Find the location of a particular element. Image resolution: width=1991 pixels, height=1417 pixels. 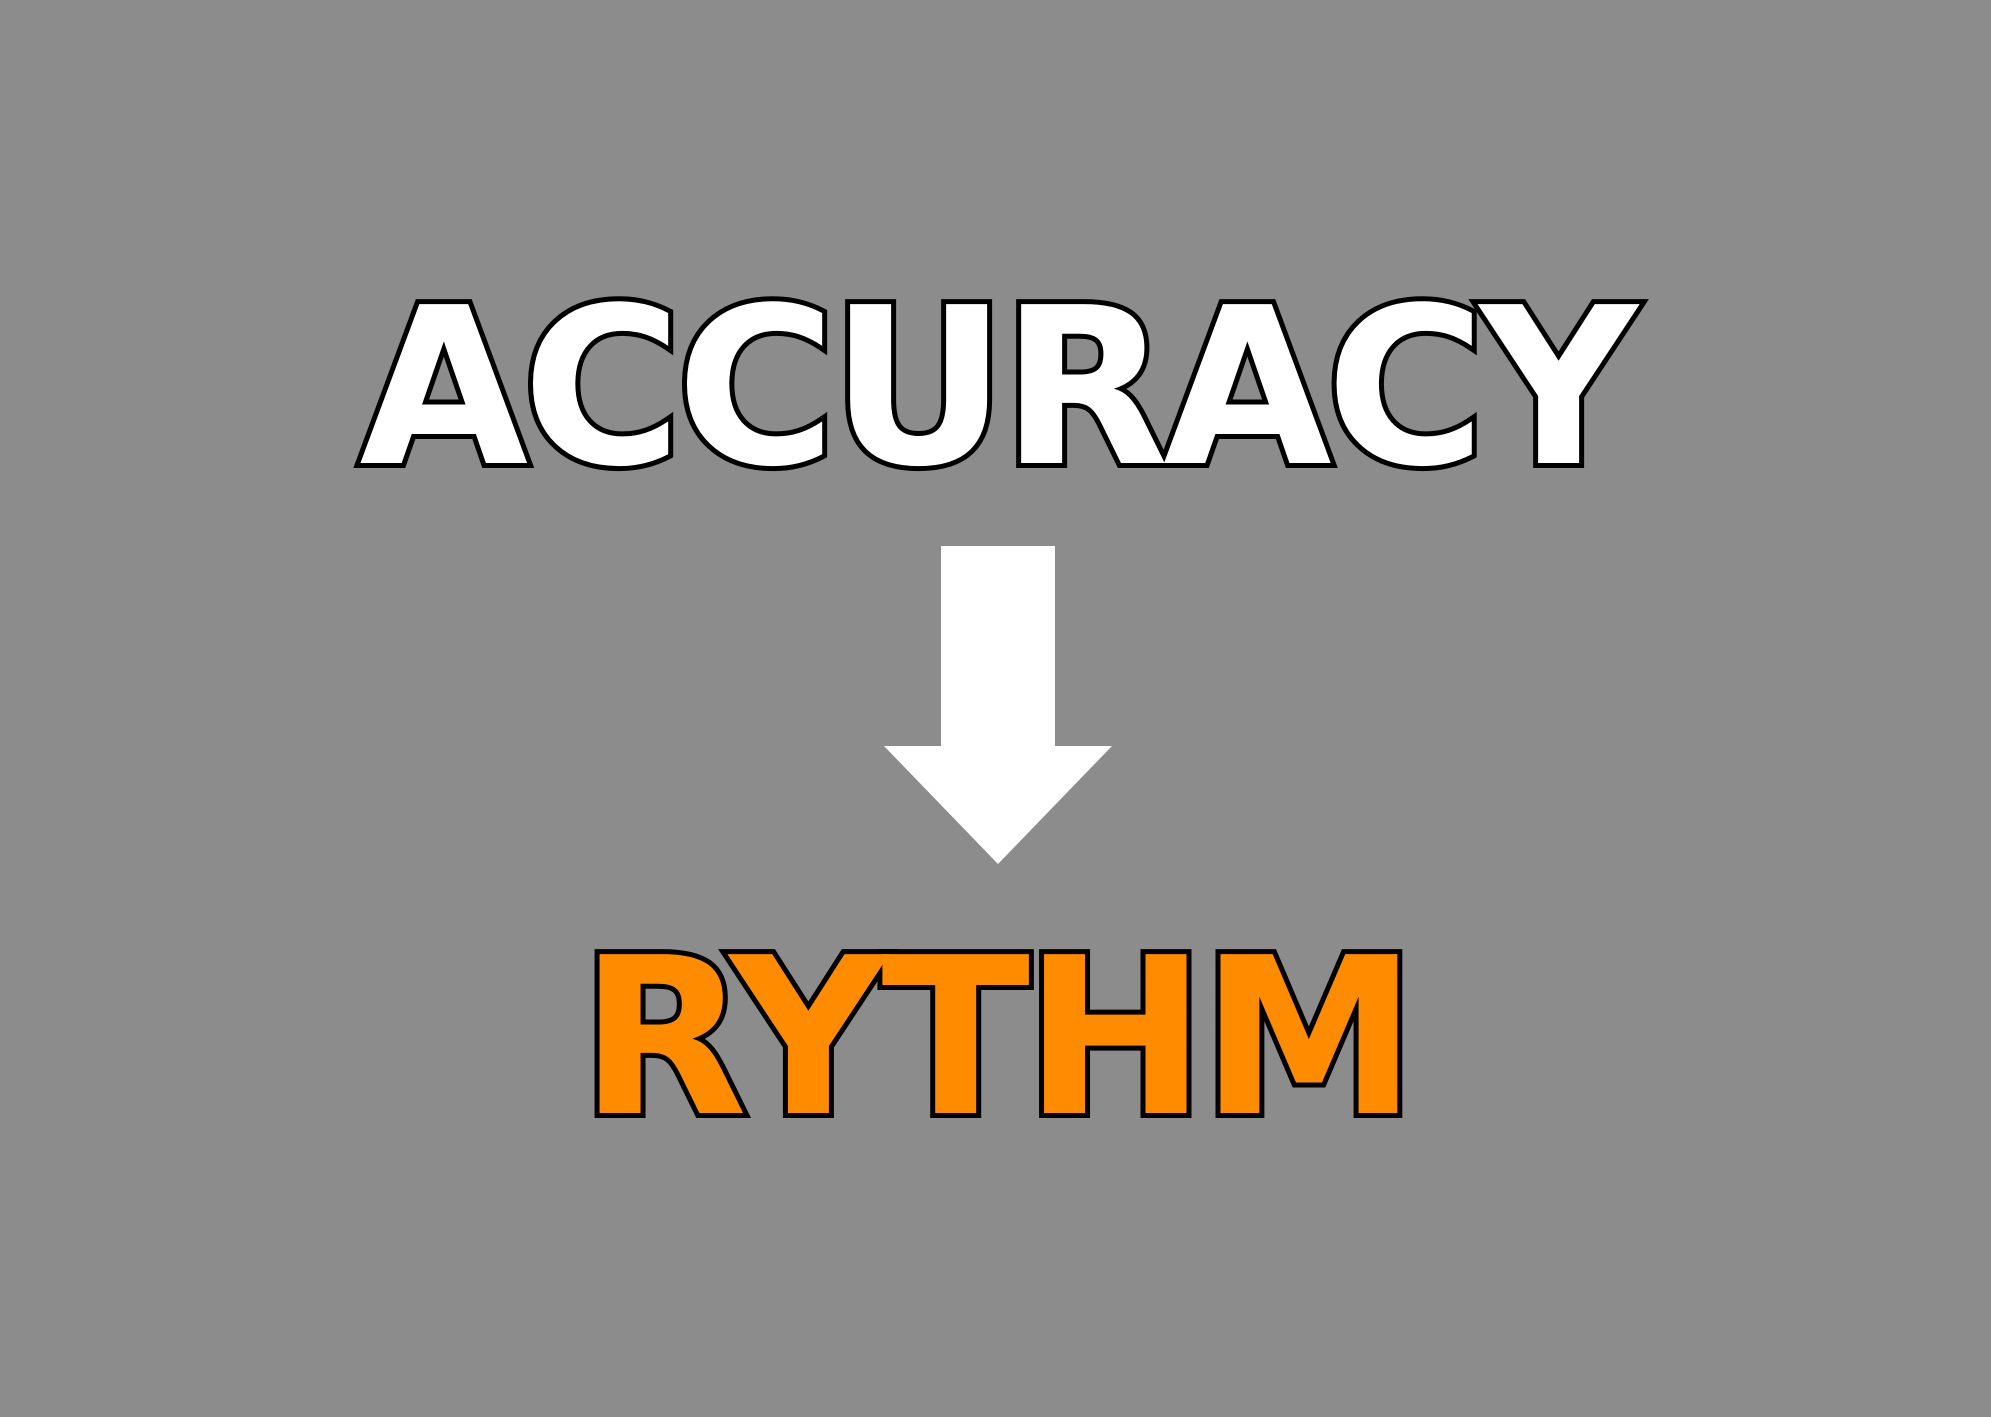

heading-accuracy: ACCURACY is located at coordinates (998, 388).